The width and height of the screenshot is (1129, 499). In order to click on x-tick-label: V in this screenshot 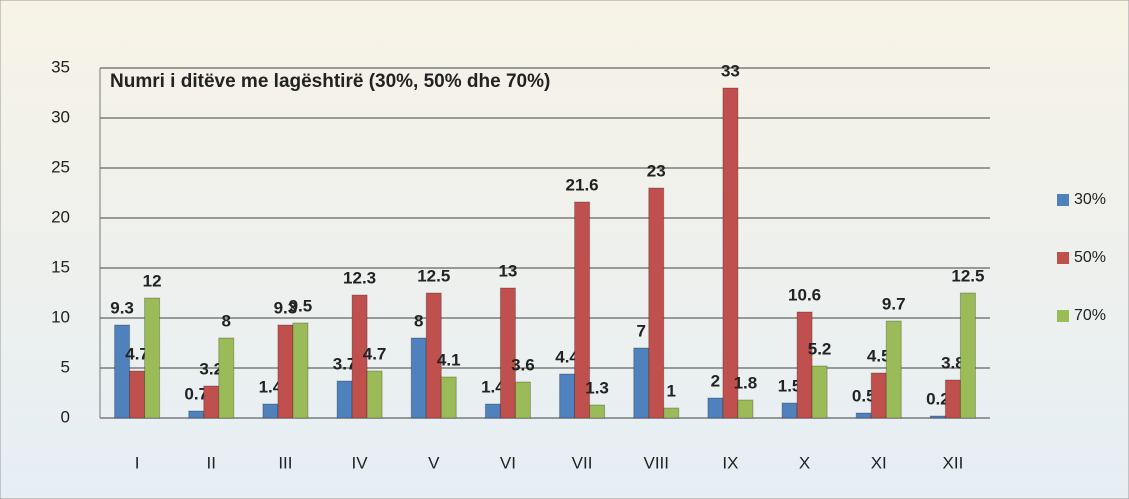, I will do `click(434, 462)`.